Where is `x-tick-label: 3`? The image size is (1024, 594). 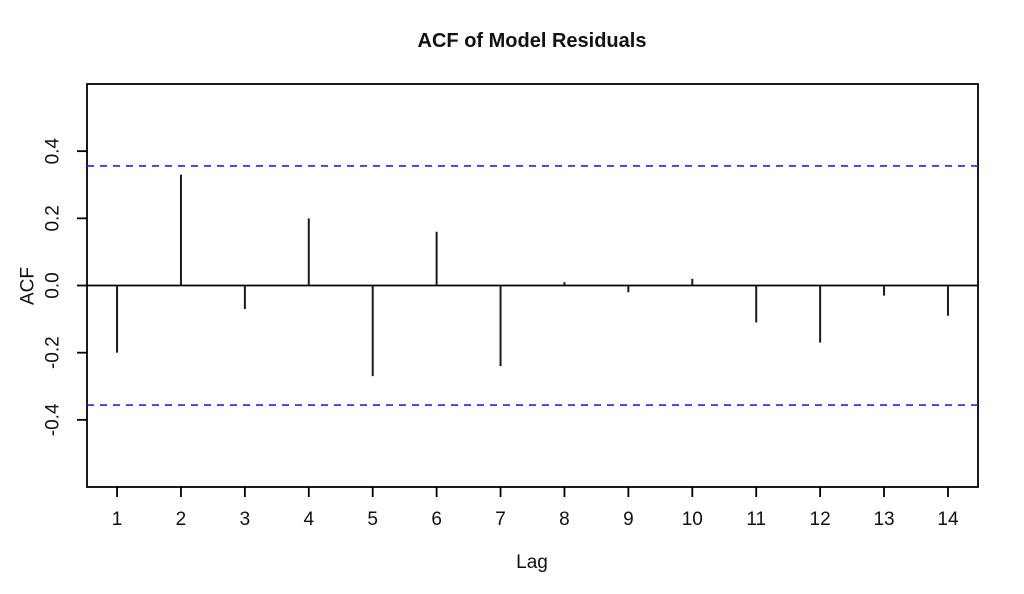
x-tick-label: 3 is located at coordinates (245, 519).